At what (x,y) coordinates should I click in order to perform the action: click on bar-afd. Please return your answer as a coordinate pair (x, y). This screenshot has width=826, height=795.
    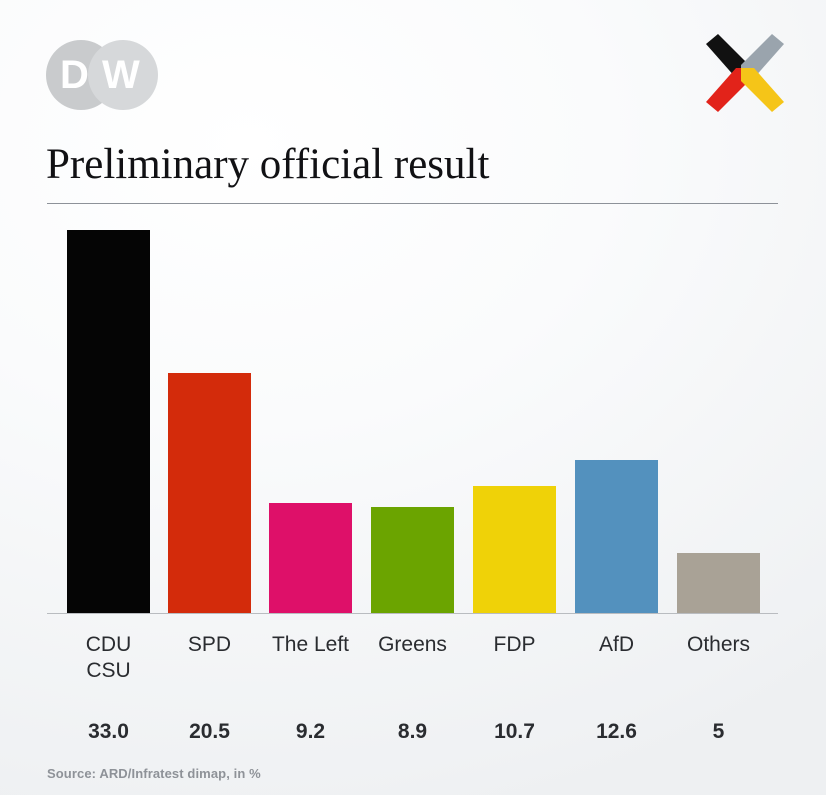
    Looking at the image, I should click on (616, 536).